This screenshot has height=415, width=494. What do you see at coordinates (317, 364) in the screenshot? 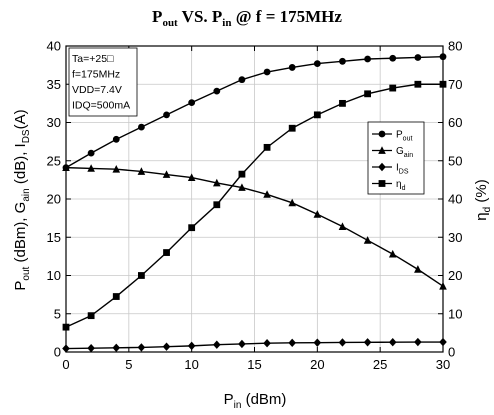
I see `x-tick-label: 20` at bounding box center [317, 364].